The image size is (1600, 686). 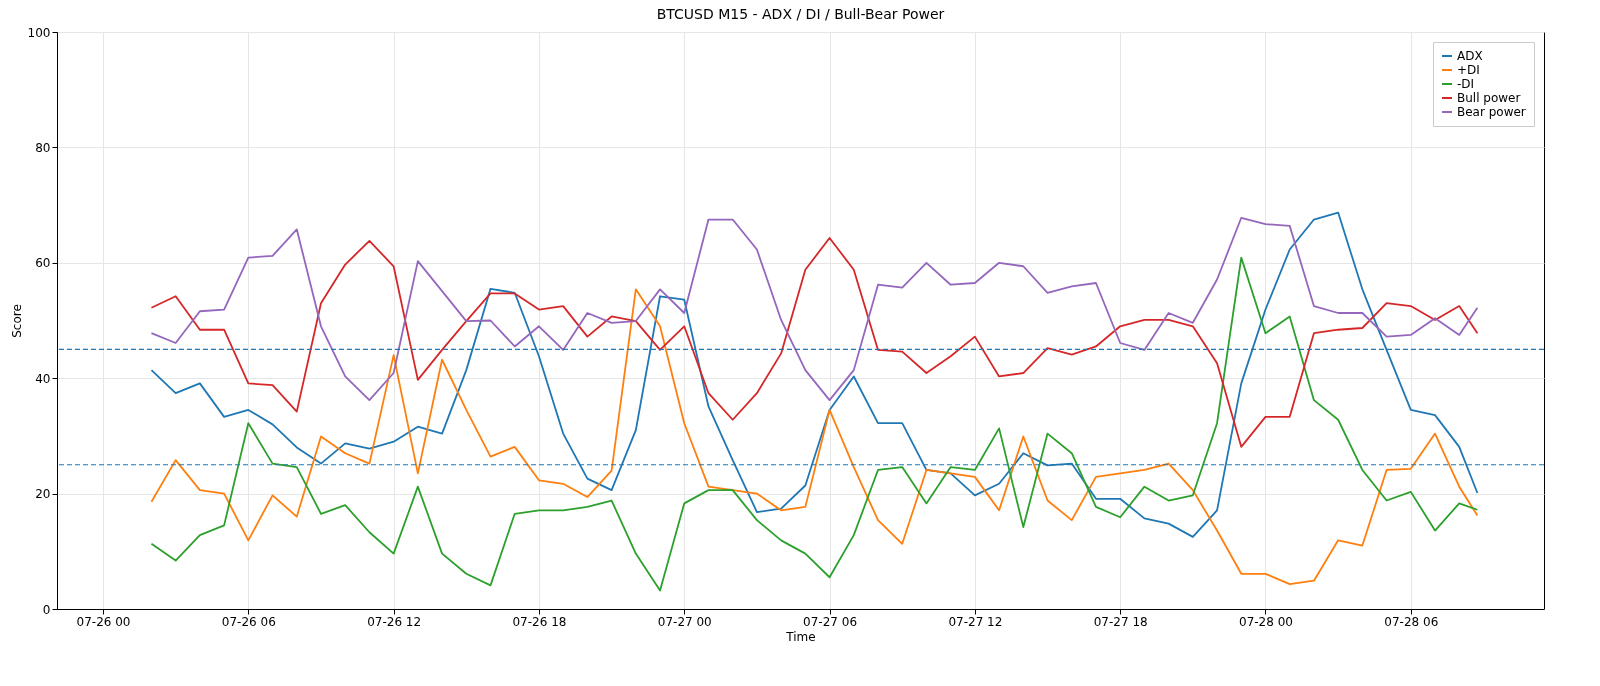 I want to click on x-tick-label: 07-26 00, so click(x=103, y=621).